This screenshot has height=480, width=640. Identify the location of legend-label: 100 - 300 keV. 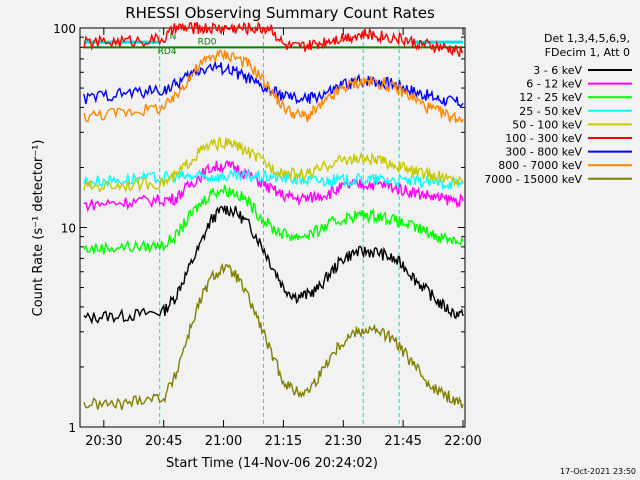
(543, 138).